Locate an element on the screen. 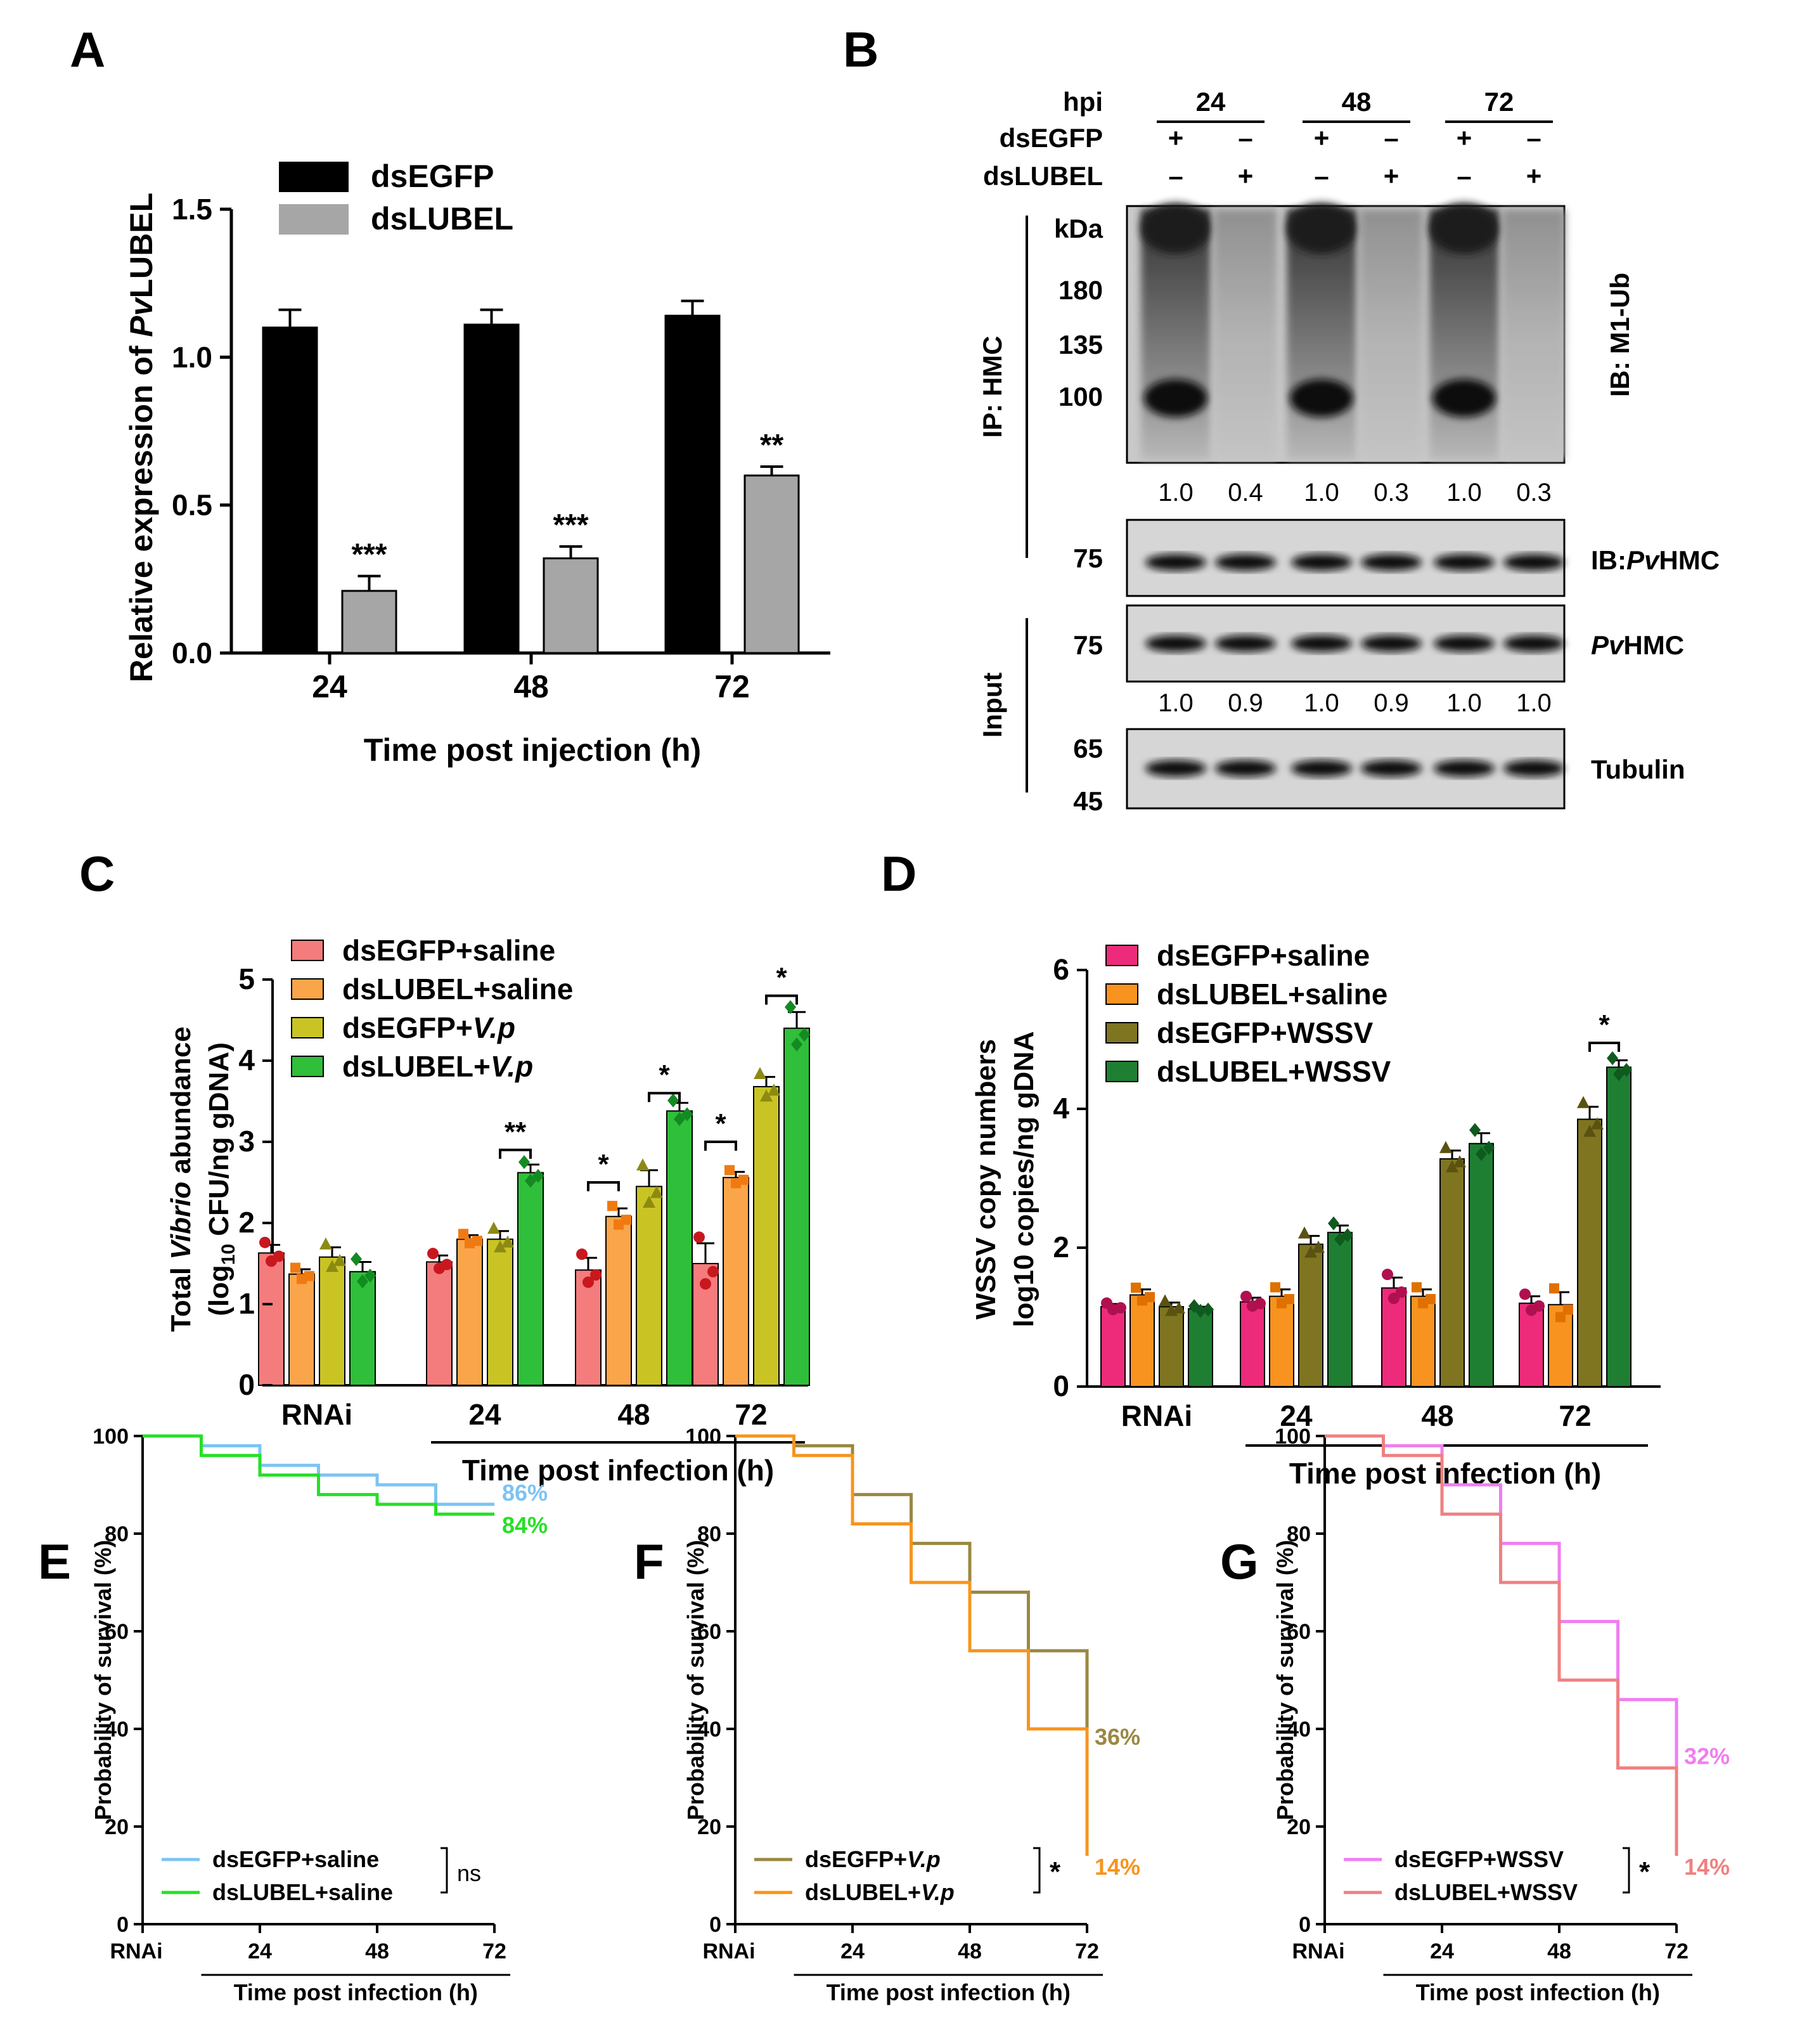 The height and width of the screenshot is (2044, 1802). survival-curve-dslubel-v-p is located at coordinates (912, 1645).